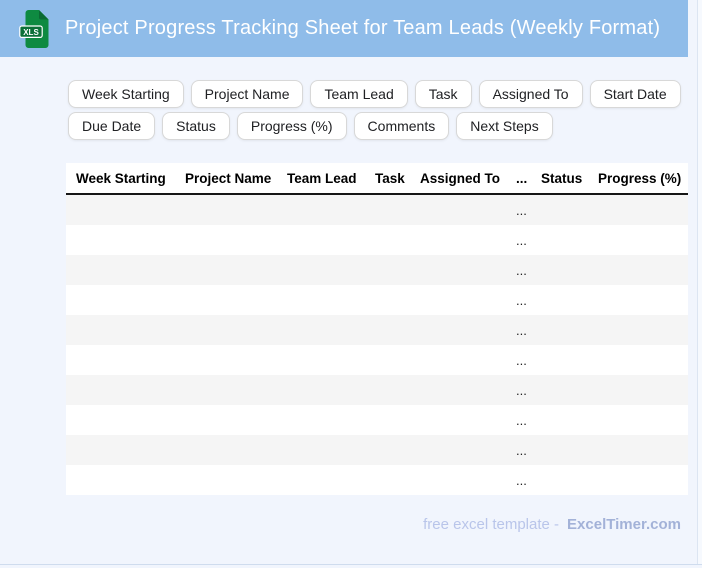 This screenshot has width=702, height=568. Describe the element at coordinates (624, 524) in the screenshot. I see `brand-link: ExcelTimer.com` at that location.